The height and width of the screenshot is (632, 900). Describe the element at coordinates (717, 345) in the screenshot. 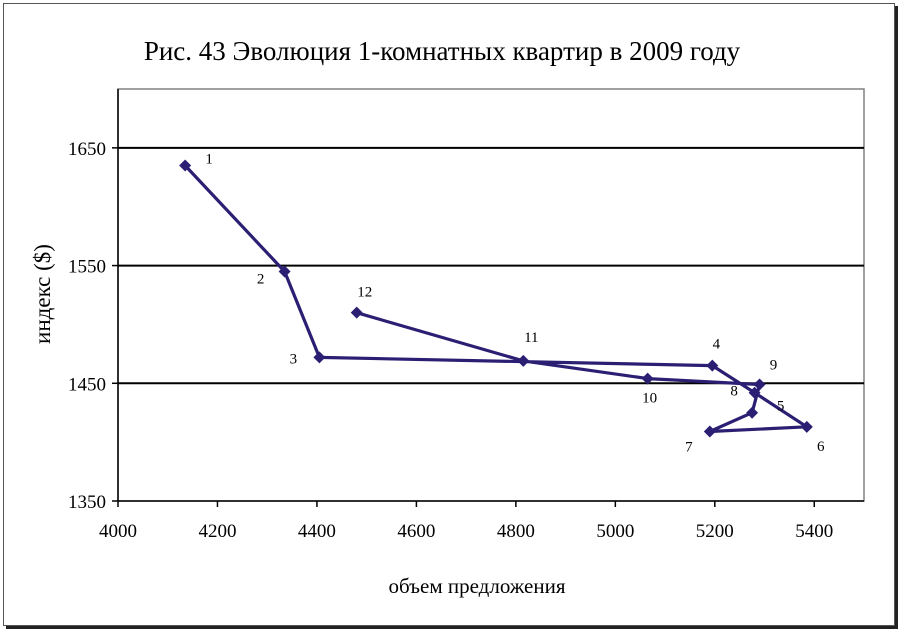

I see `point-label-4: 4` at that location.